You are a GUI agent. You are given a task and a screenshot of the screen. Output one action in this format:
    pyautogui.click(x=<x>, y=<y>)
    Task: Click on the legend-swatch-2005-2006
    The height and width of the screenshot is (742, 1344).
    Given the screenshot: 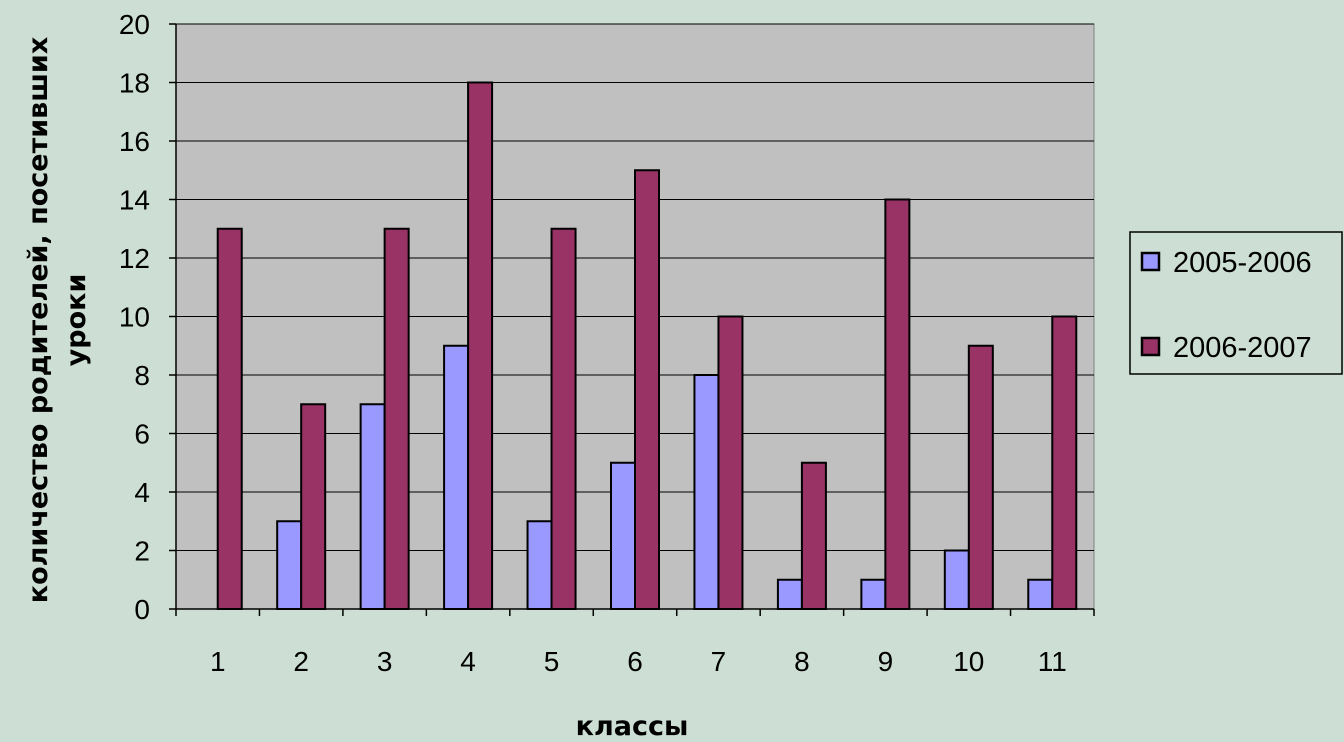 What is the action you would take?
    pyautogui.click(x=1150, y=261)
    